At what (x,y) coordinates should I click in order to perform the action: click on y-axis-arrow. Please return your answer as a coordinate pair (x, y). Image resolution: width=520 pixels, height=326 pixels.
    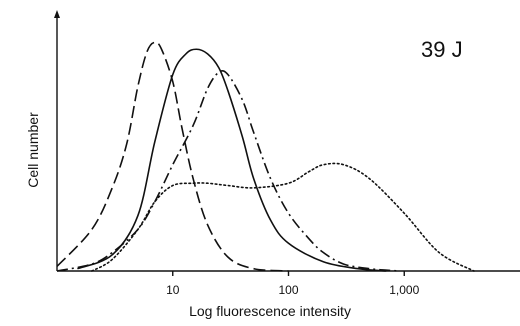
    Looking at the image, I should click on (57, 14).